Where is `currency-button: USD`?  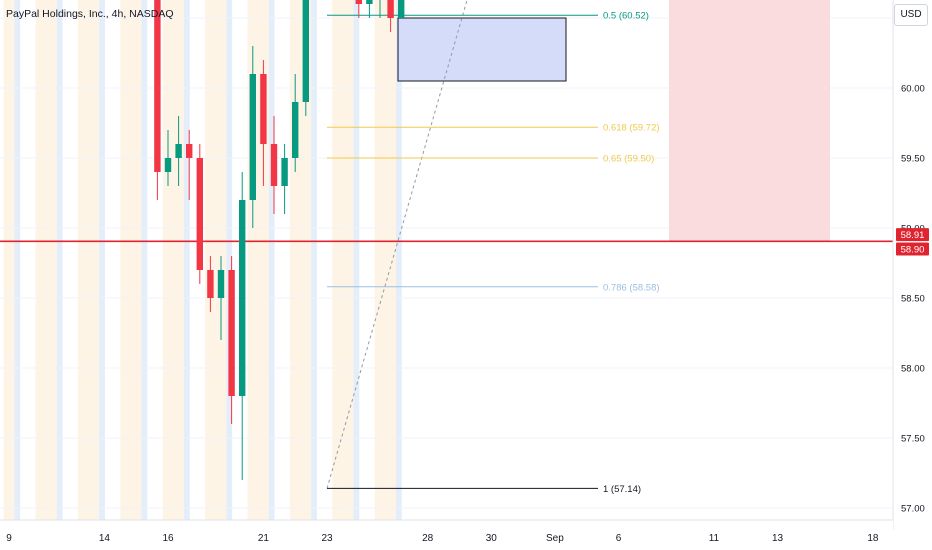 currency-button: USD is located at coordinates (911, 15).